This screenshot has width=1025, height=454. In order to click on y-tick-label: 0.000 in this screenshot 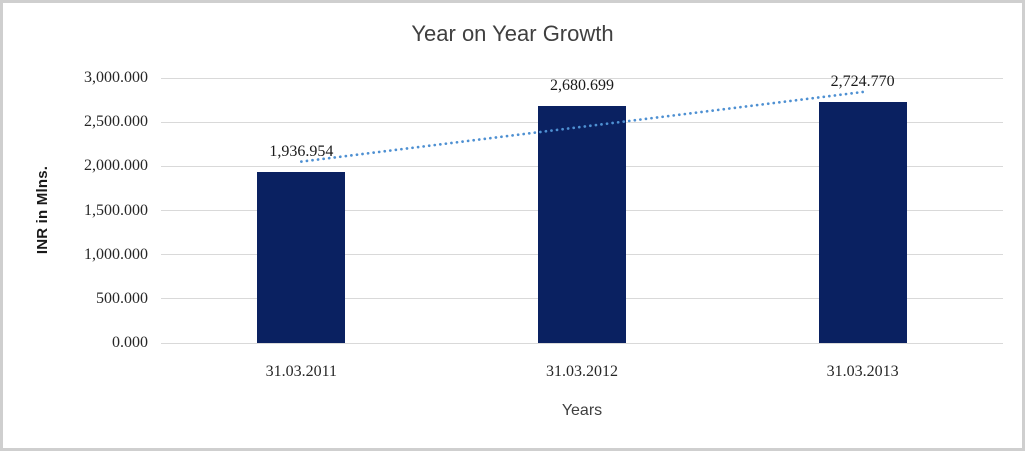, I will do `click(130, 342)`.